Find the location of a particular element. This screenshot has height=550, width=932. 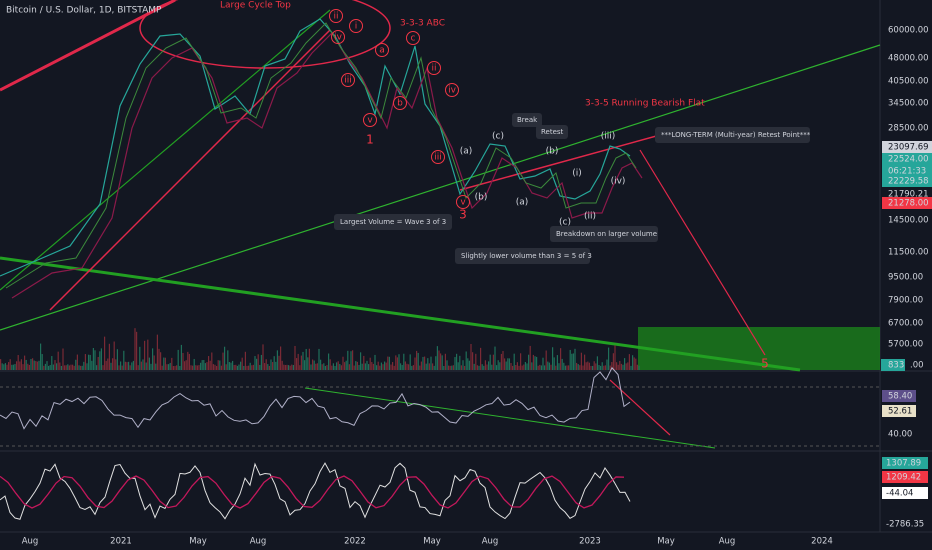

price-label: 9500.00 is located at coordinates (905, 278).